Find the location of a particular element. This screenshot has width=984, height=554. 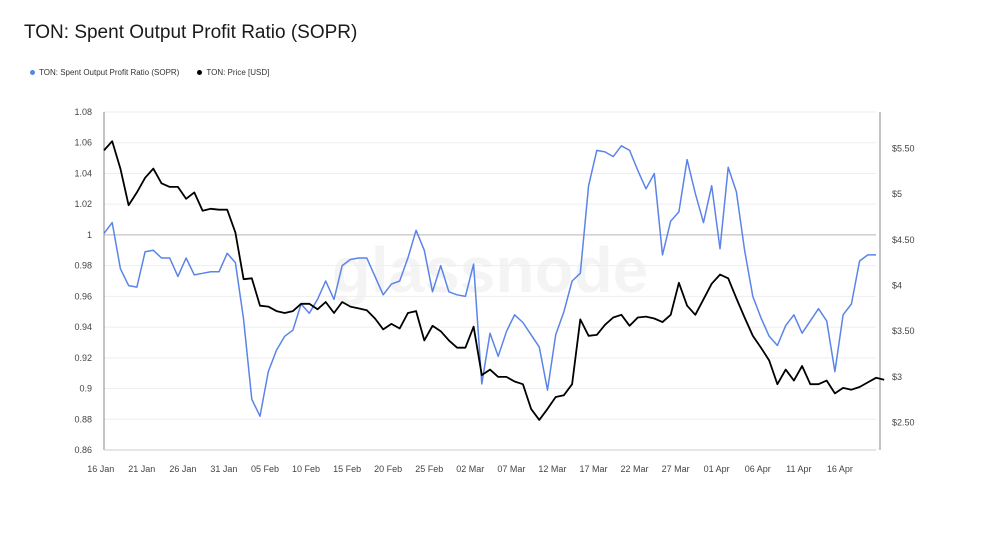

x-tick-label: 26 Jan is located at coordinates (182, 469).